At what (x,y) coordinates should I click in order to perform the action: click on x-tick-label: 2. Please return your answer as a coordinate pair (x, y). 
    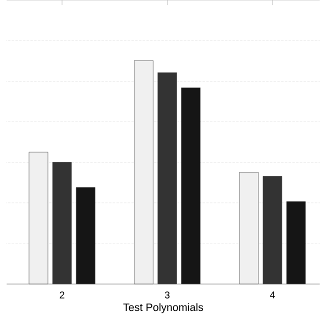
    Looking at the image, I should click on (62, 294).